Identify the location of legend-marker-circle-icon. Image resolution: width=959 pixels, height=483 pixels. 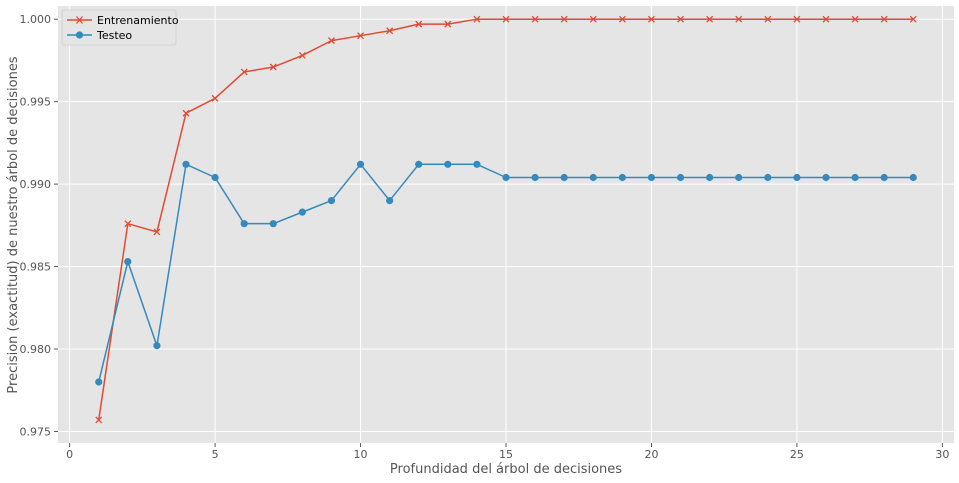
(79, 35).